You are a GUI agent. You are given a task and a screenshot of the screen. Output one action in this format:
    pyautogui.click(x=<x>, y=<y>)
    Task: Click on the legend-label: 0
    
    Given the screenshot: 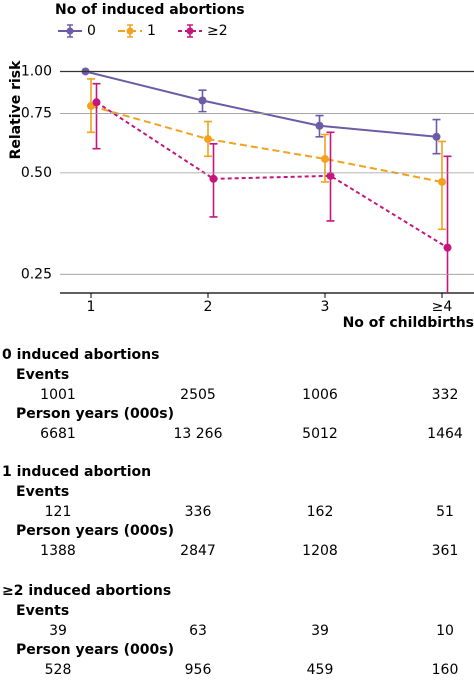 What is the action you would take?
    pyautogui.click(x=91, y=31)
    